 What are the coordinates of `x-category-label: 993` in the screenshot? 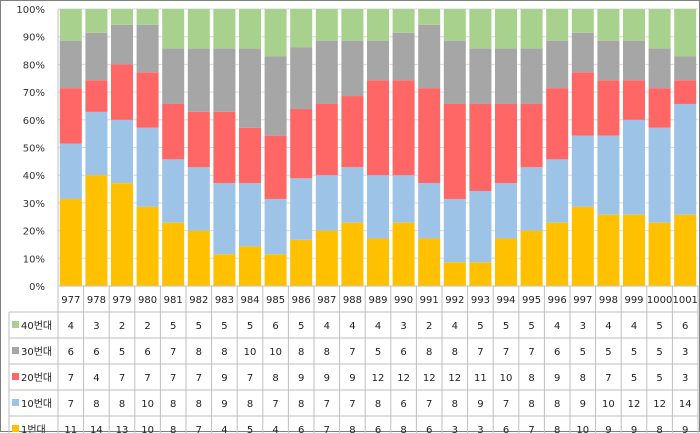 It's located at (480, 300).